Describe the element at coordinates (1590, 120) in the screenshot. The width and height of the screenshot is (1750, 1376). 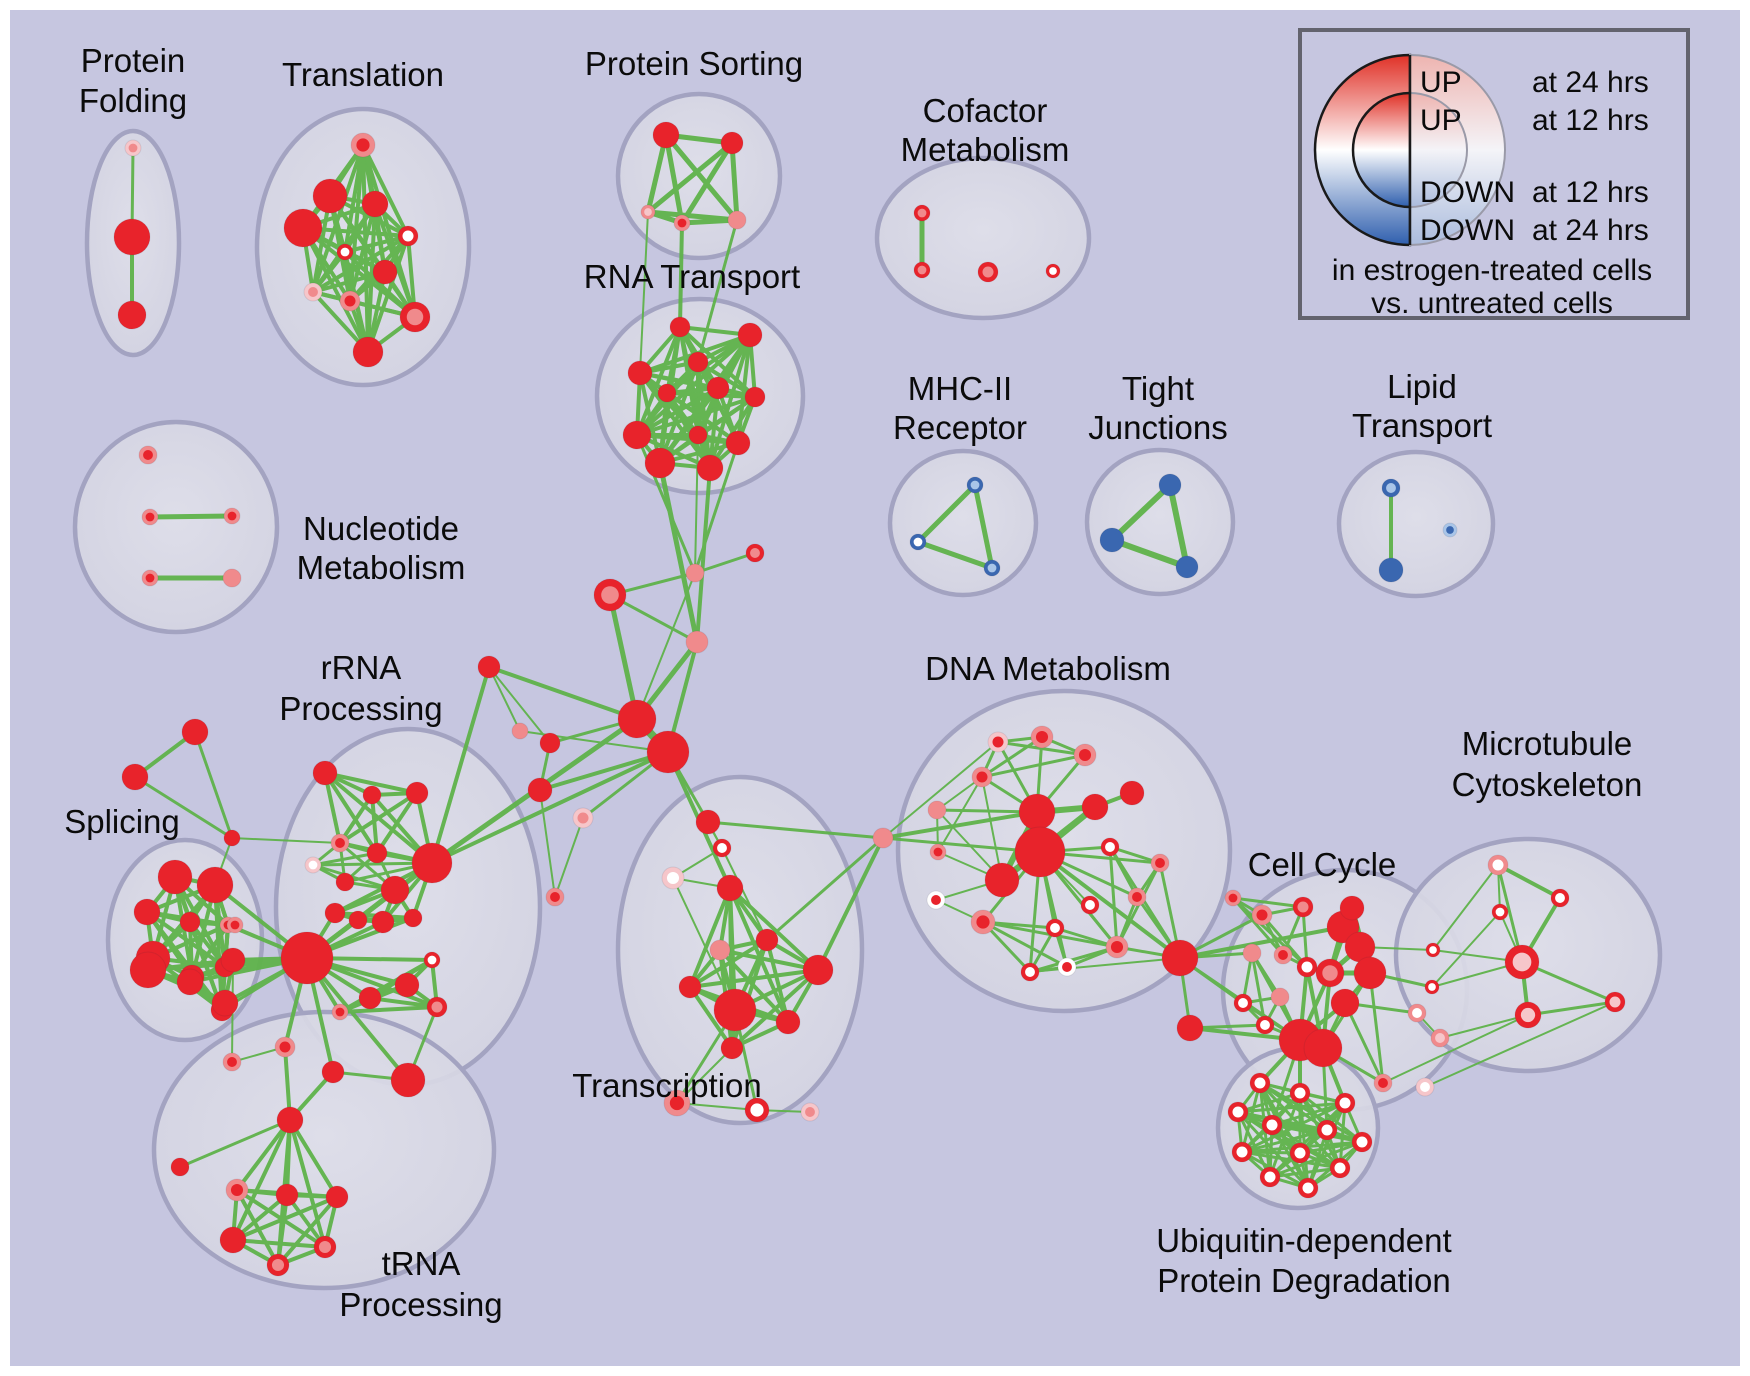
I see `legend-time-label: at 12 hrs` at that location.